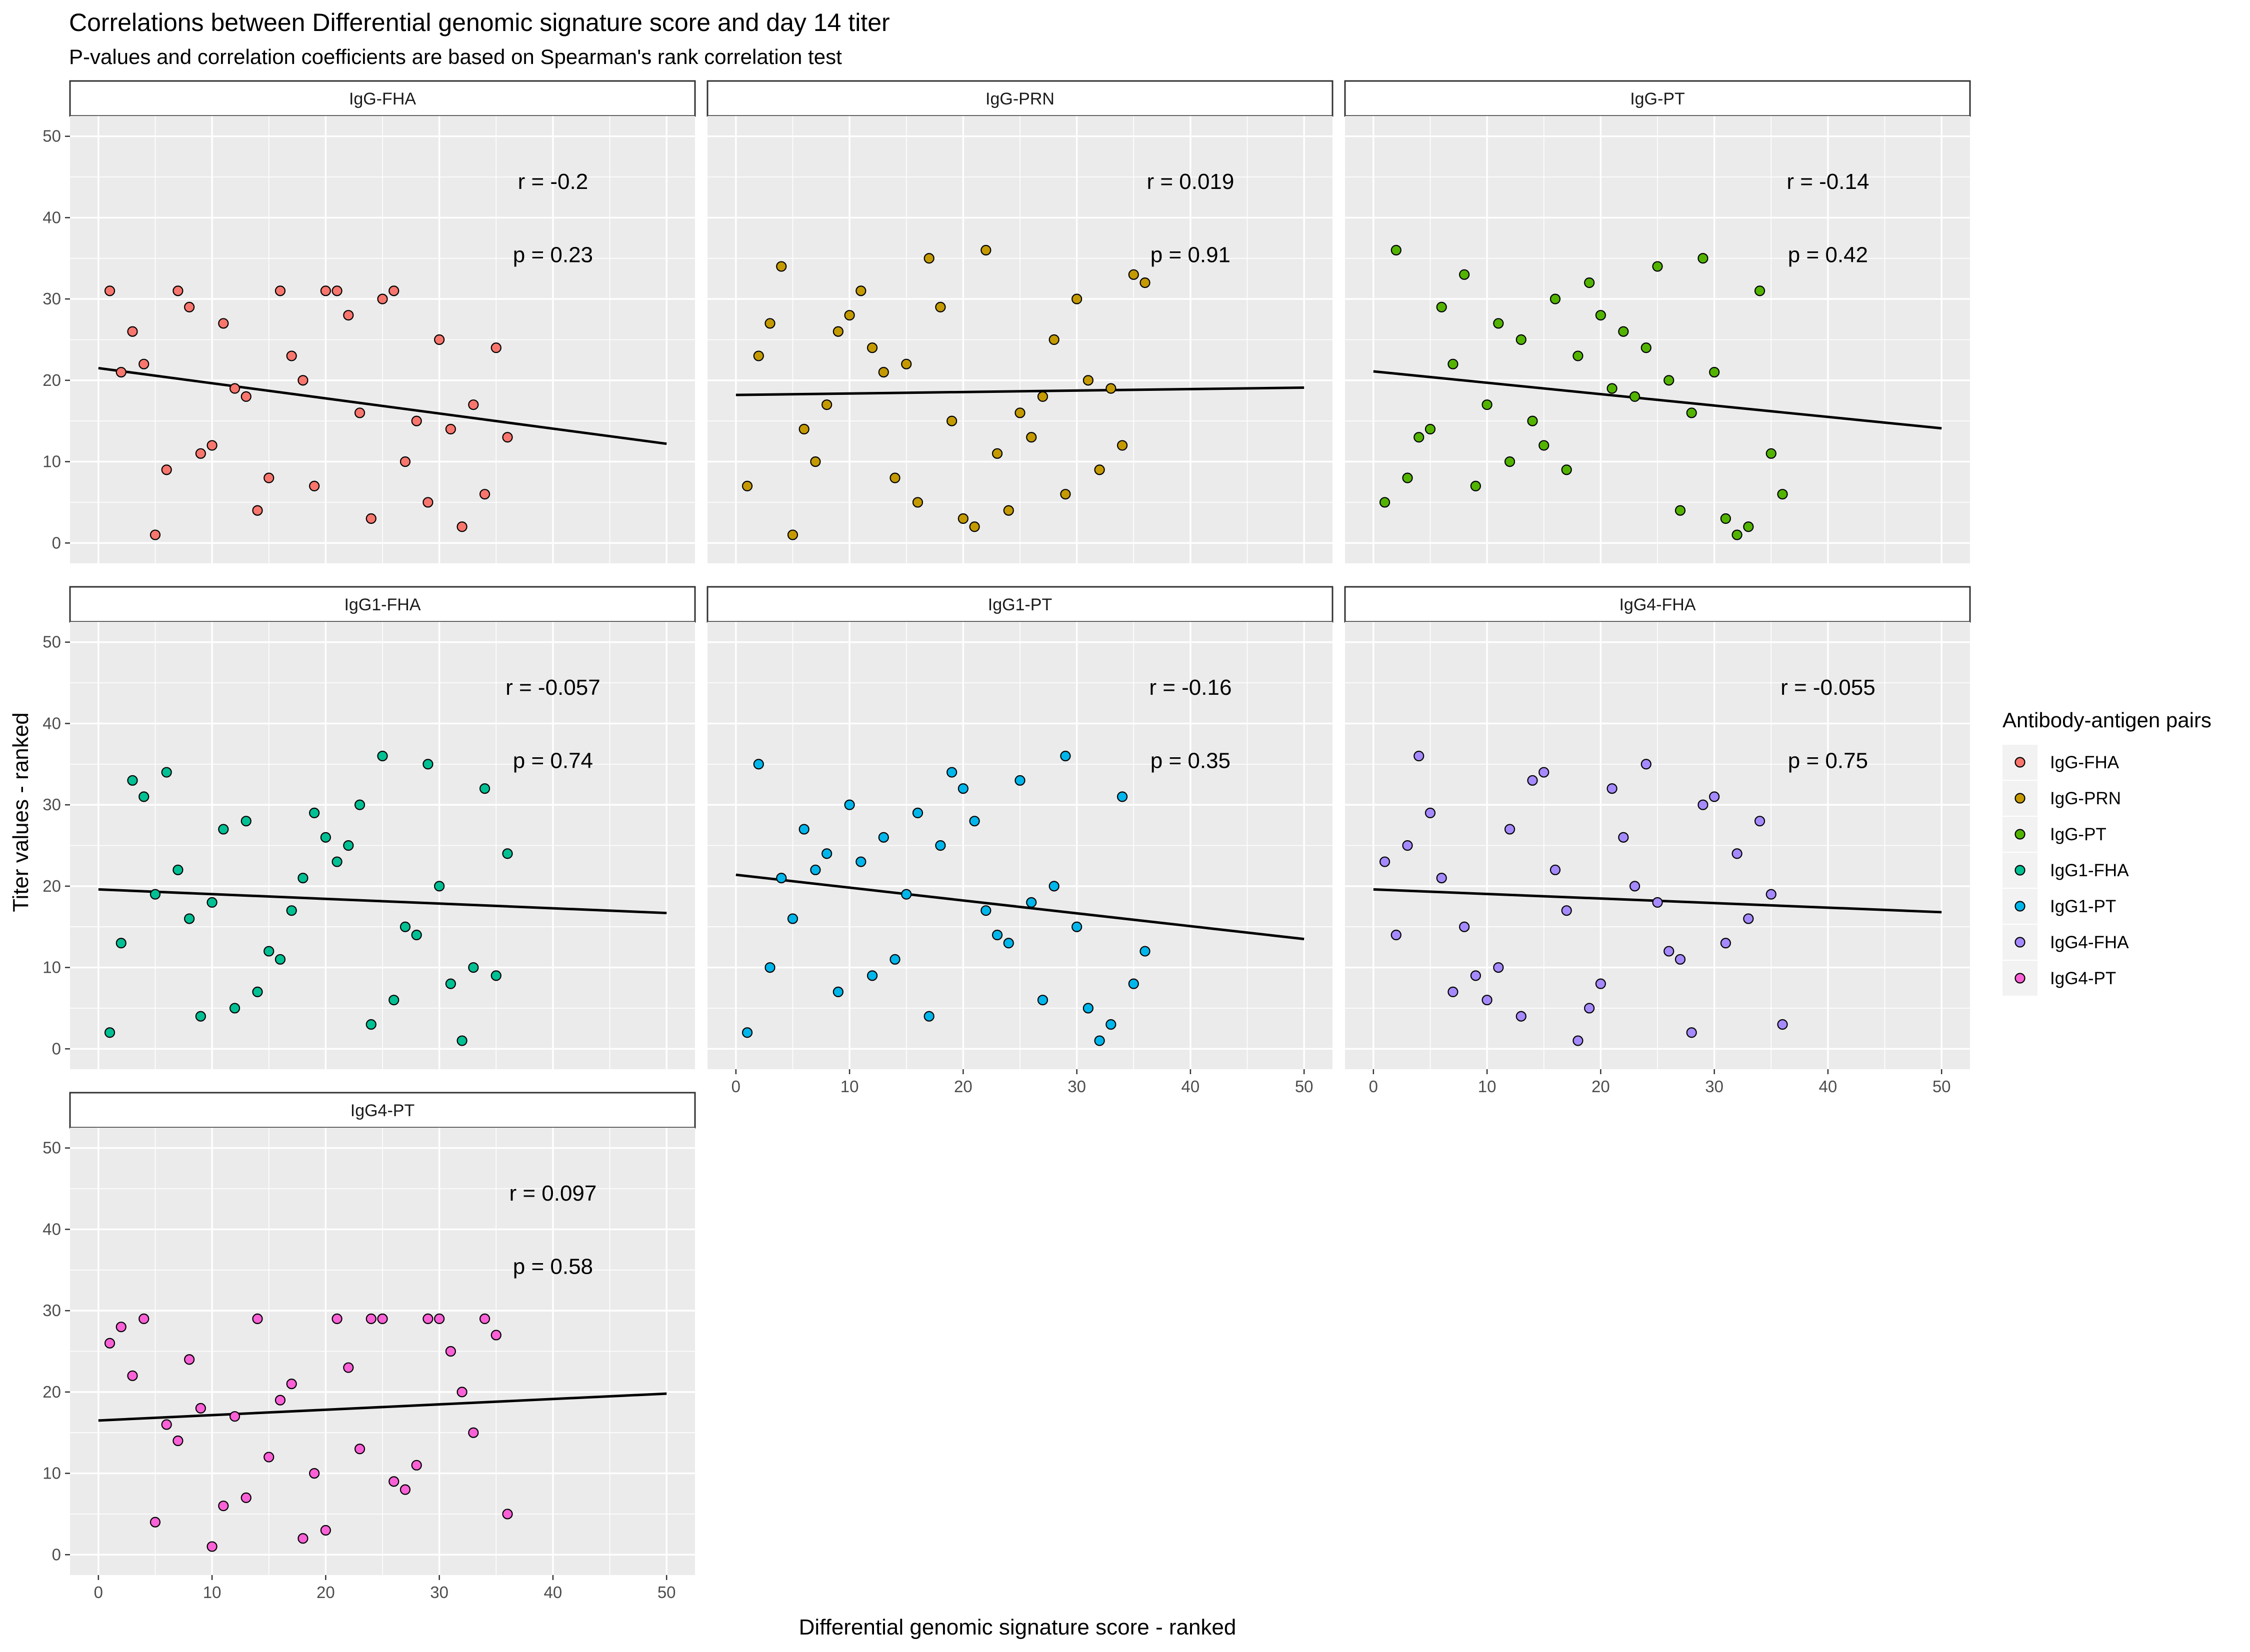 This screenshot has height=1652, width=2250. Describe the element at coordinates (1077, 1086) in the screenshot. I see `x-tick-label: 30` at that location.